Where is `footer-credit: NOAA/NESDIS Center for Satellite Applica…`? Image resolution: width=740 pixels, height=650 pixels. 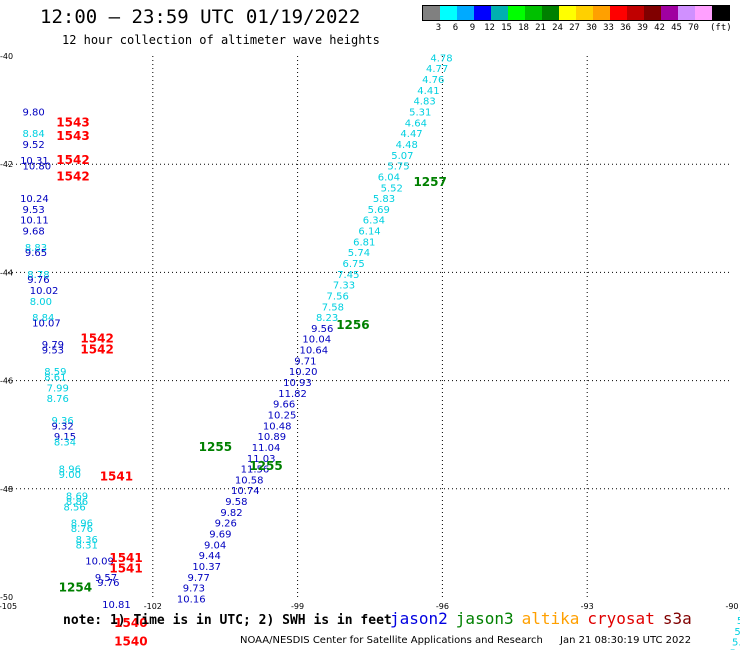 footer-credit: NOAA/NESDIS Center for Satellite Applica… is located at coordinates (391, 640).